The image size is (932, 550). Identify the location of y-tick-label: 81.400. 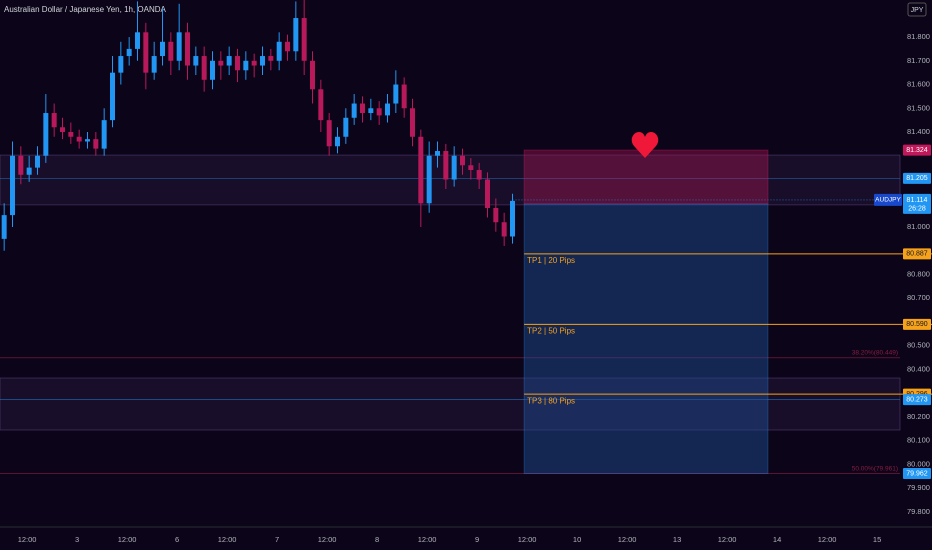
(918, 131).